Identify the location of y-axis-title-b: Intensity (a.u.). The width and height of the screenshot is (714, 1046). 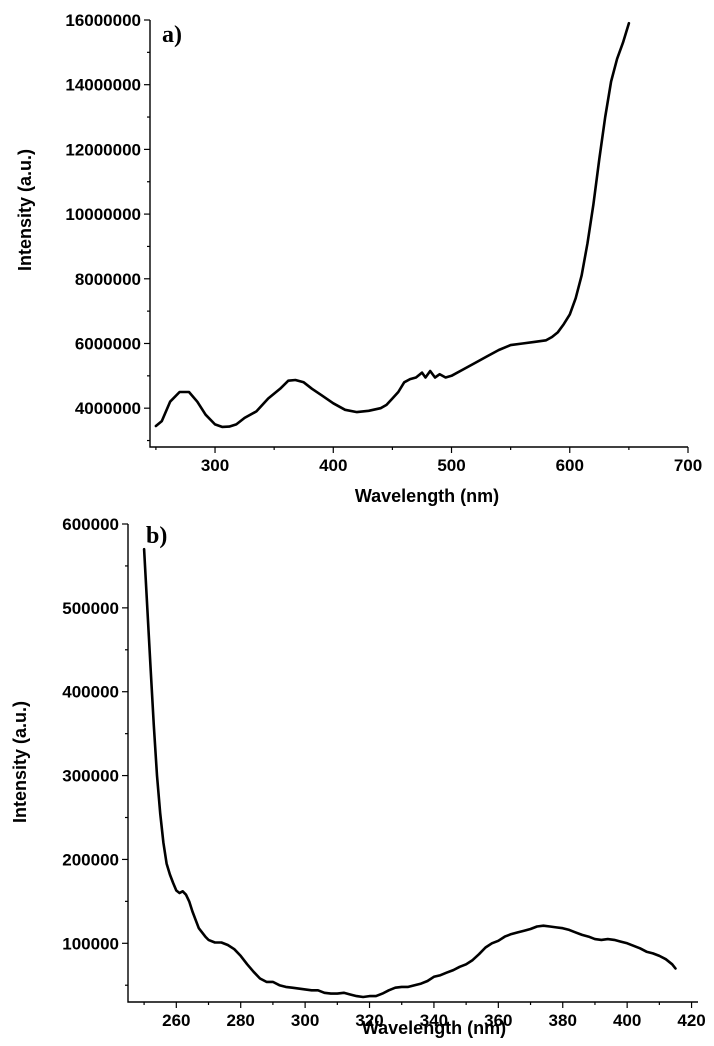
(20, 762).